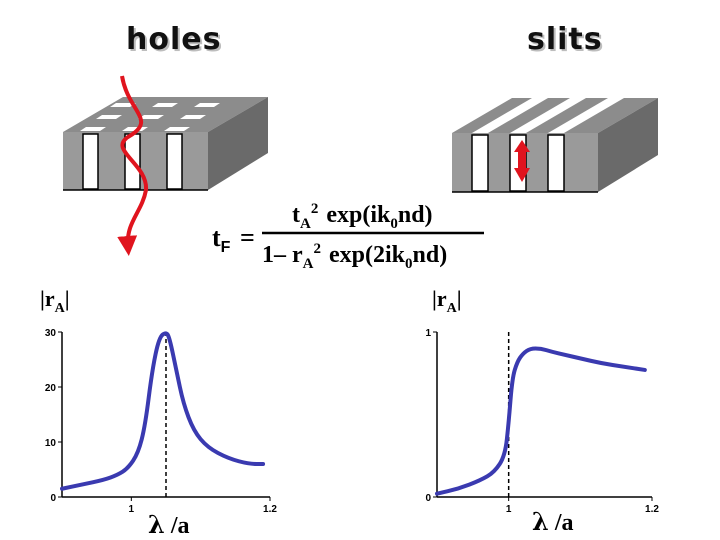 Image resolution: width=720 pixels, height=540 pixels. I want to click on formula-equals: =, so click(247, 237).